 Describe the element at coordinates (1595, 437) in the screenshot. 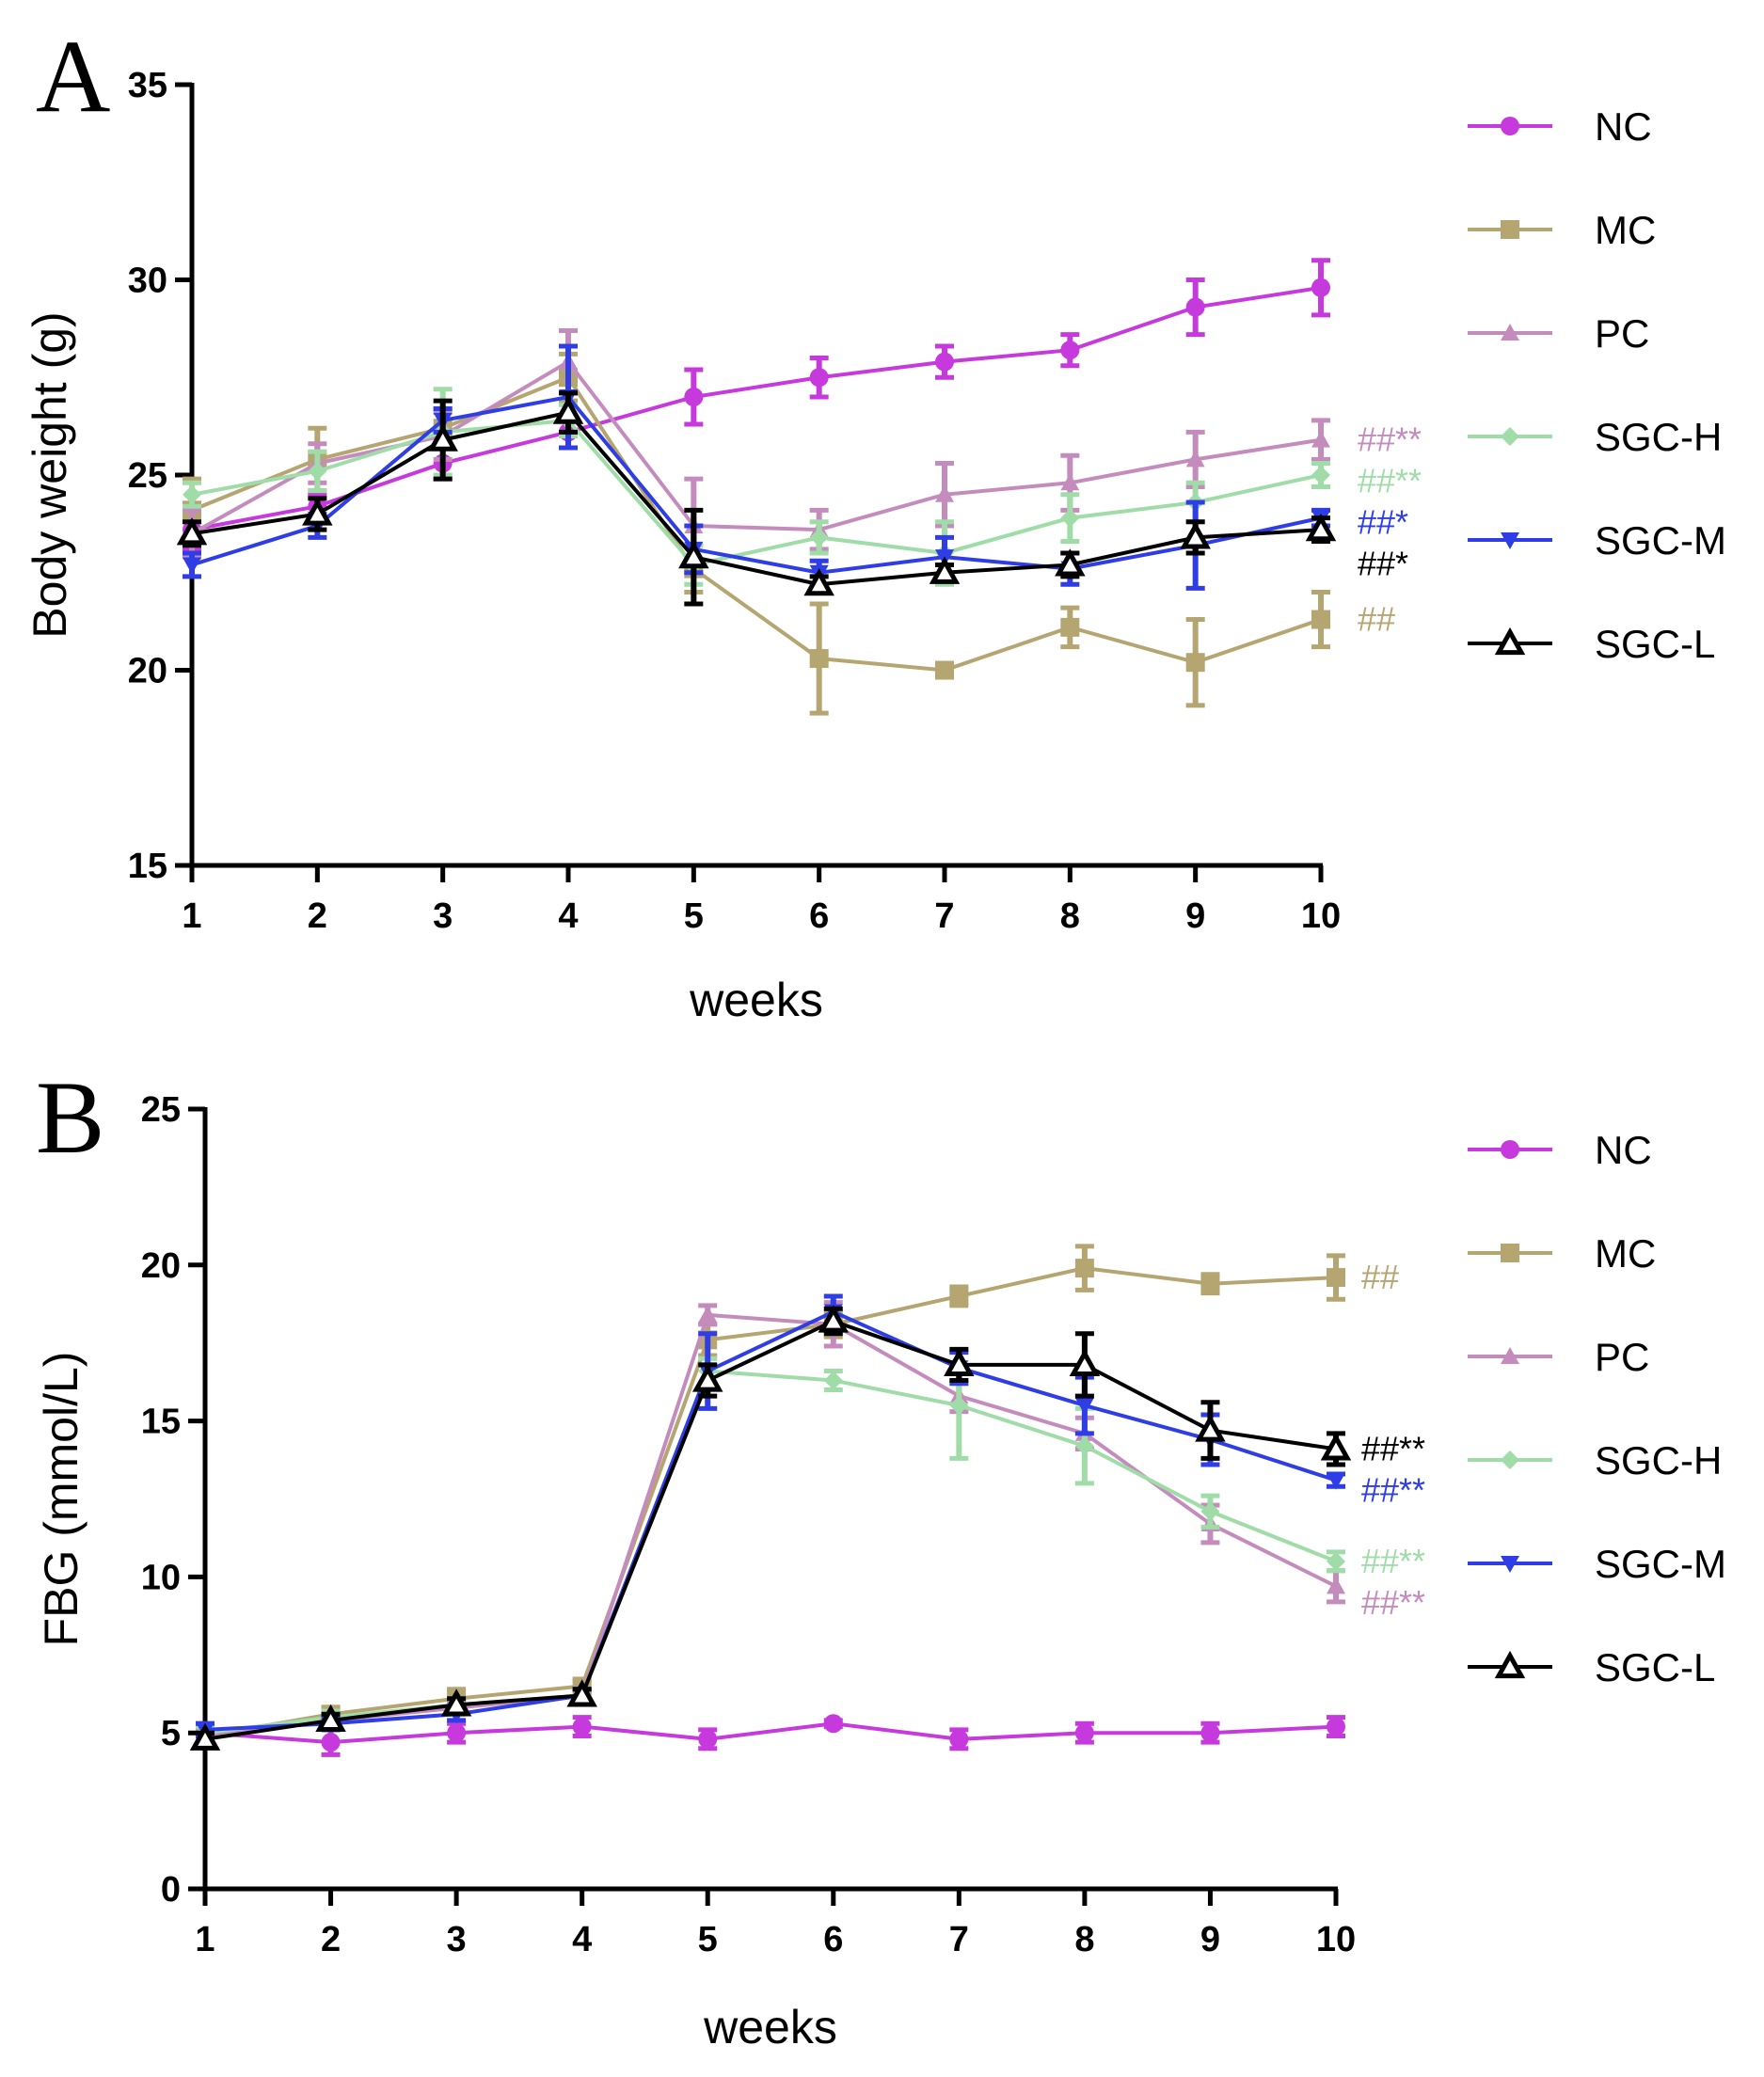

I see `legend-item-sgc-h: SGC-H` at that location.